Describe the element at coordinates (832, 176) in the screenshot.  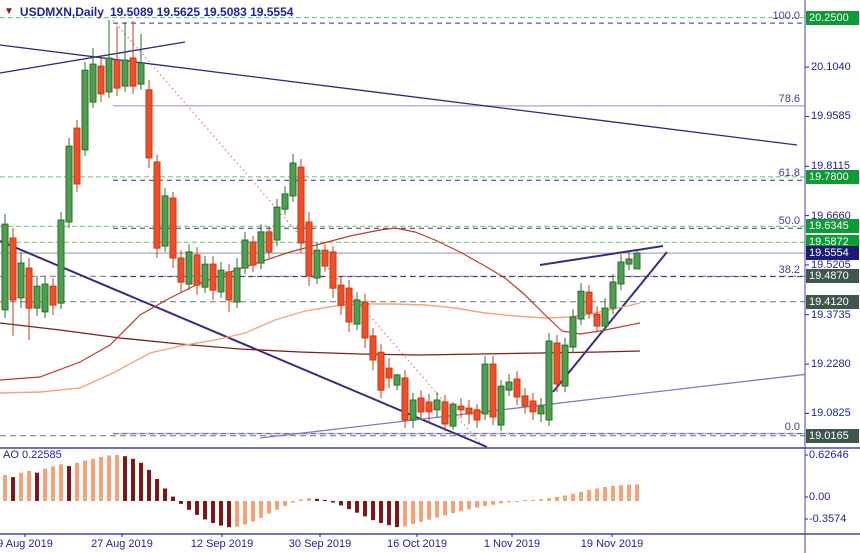
I see `price-badge: 19.7800` at that location.